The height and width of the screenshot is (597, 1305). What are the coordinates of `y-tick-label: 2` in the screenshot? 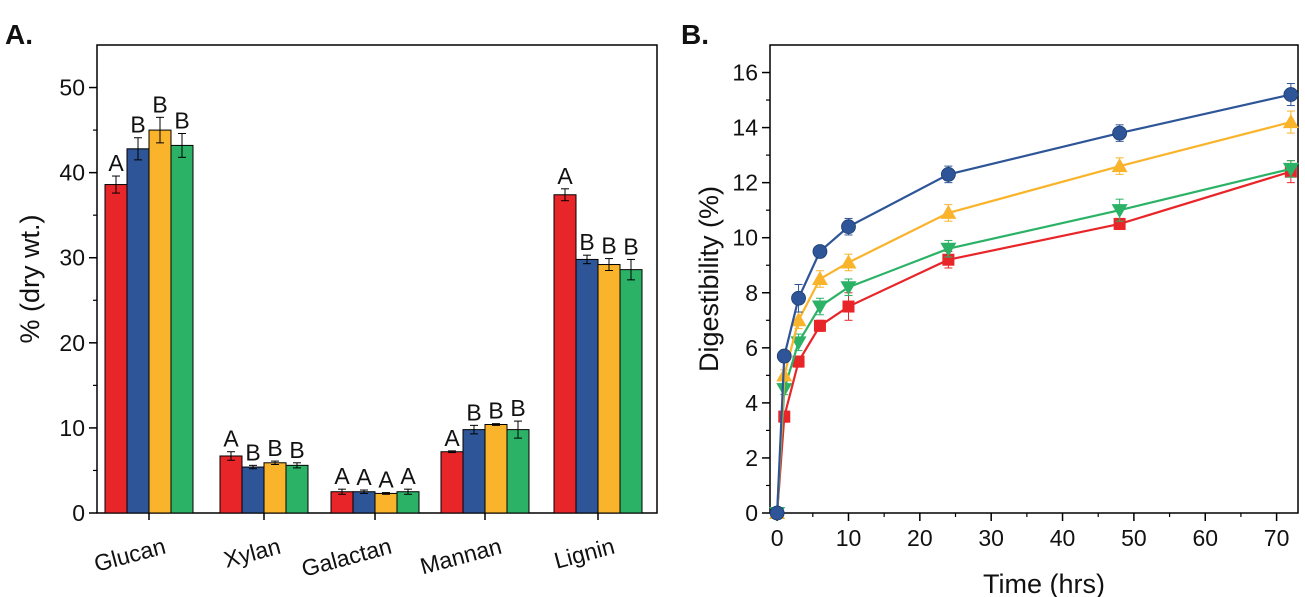 It's located at (751, 458).